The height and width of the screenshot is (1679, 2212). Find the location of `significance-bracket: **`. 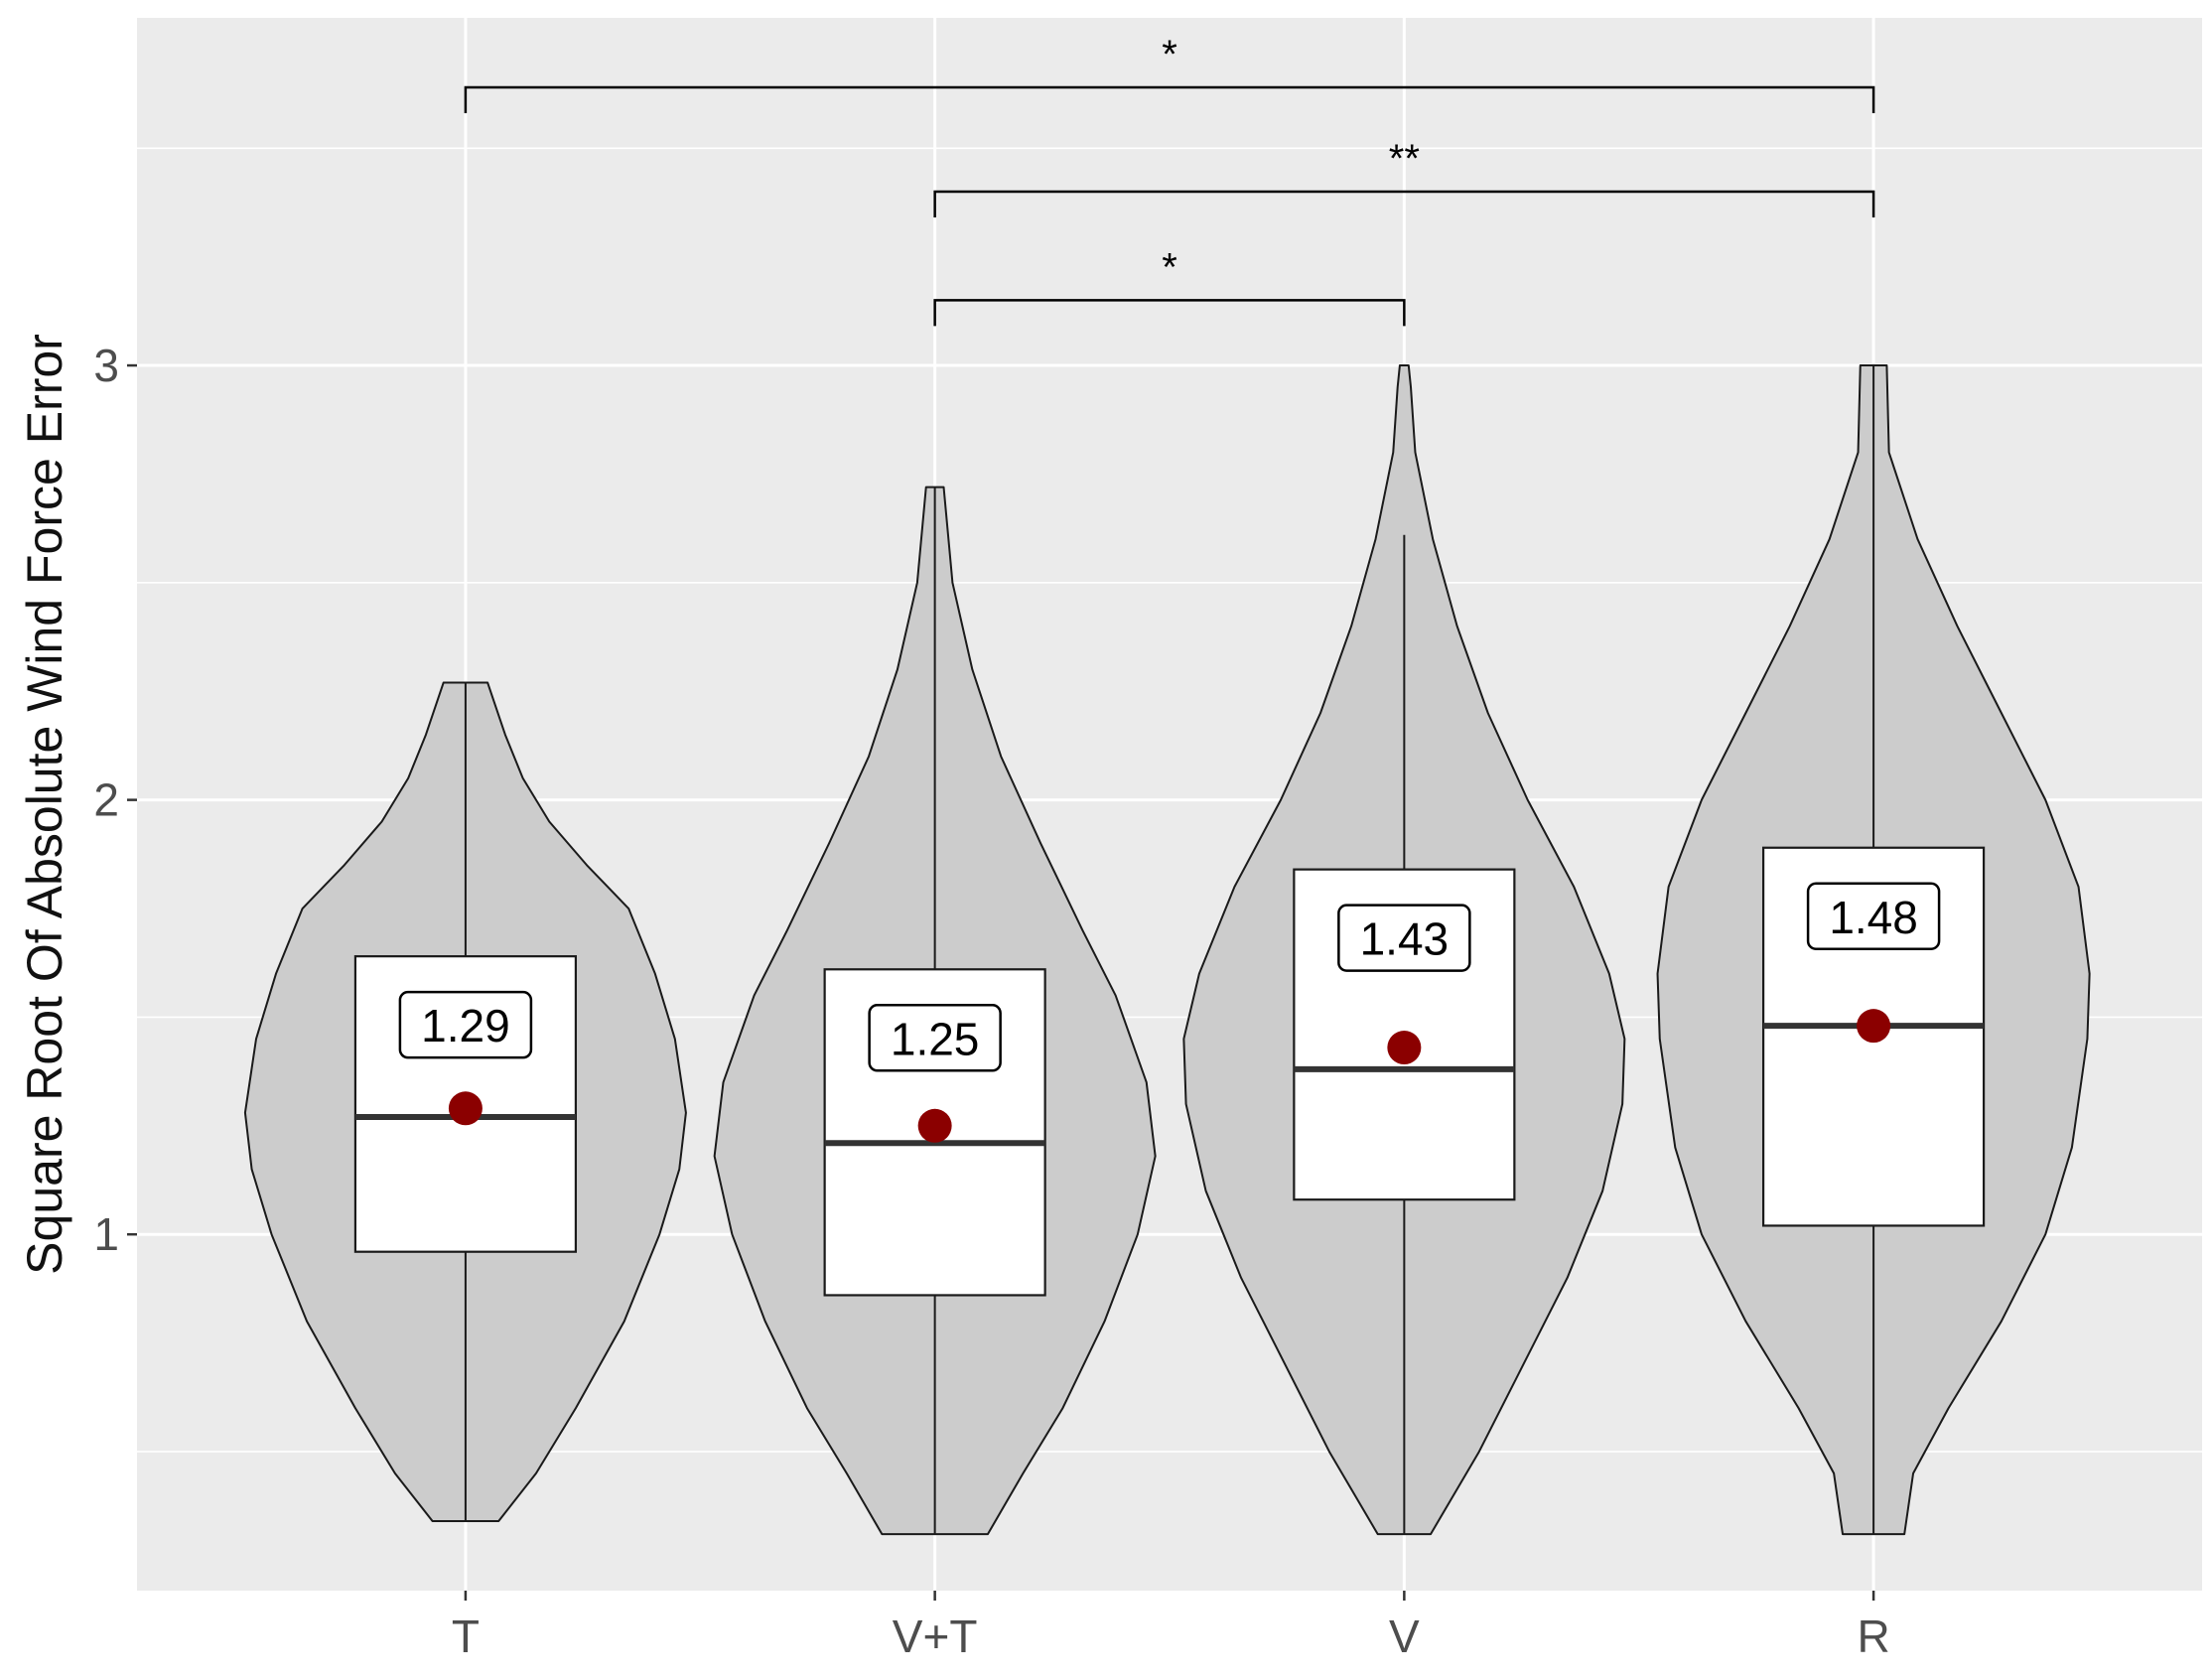

significance-bracket: ** is located at coordinates (1404, 177).